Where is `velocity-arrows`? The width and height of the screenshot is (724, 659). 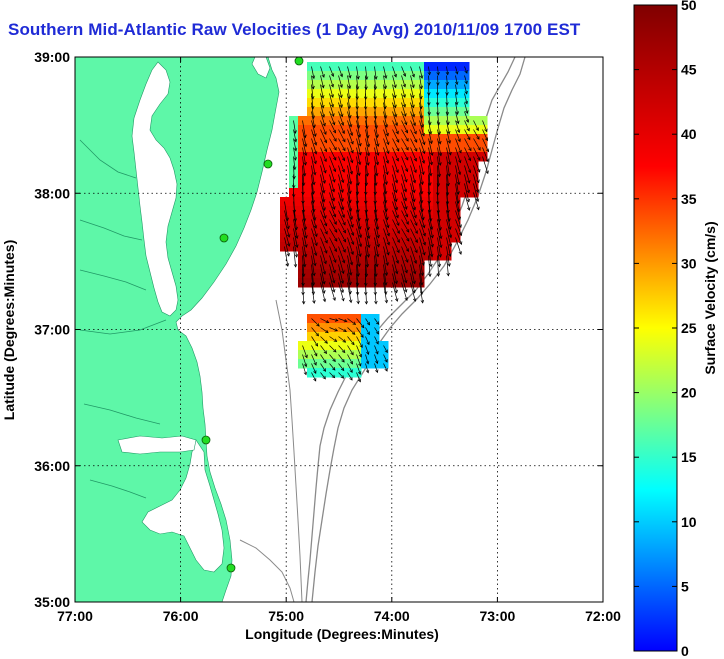
velocity-arrows is located at coordinates (387, 224).